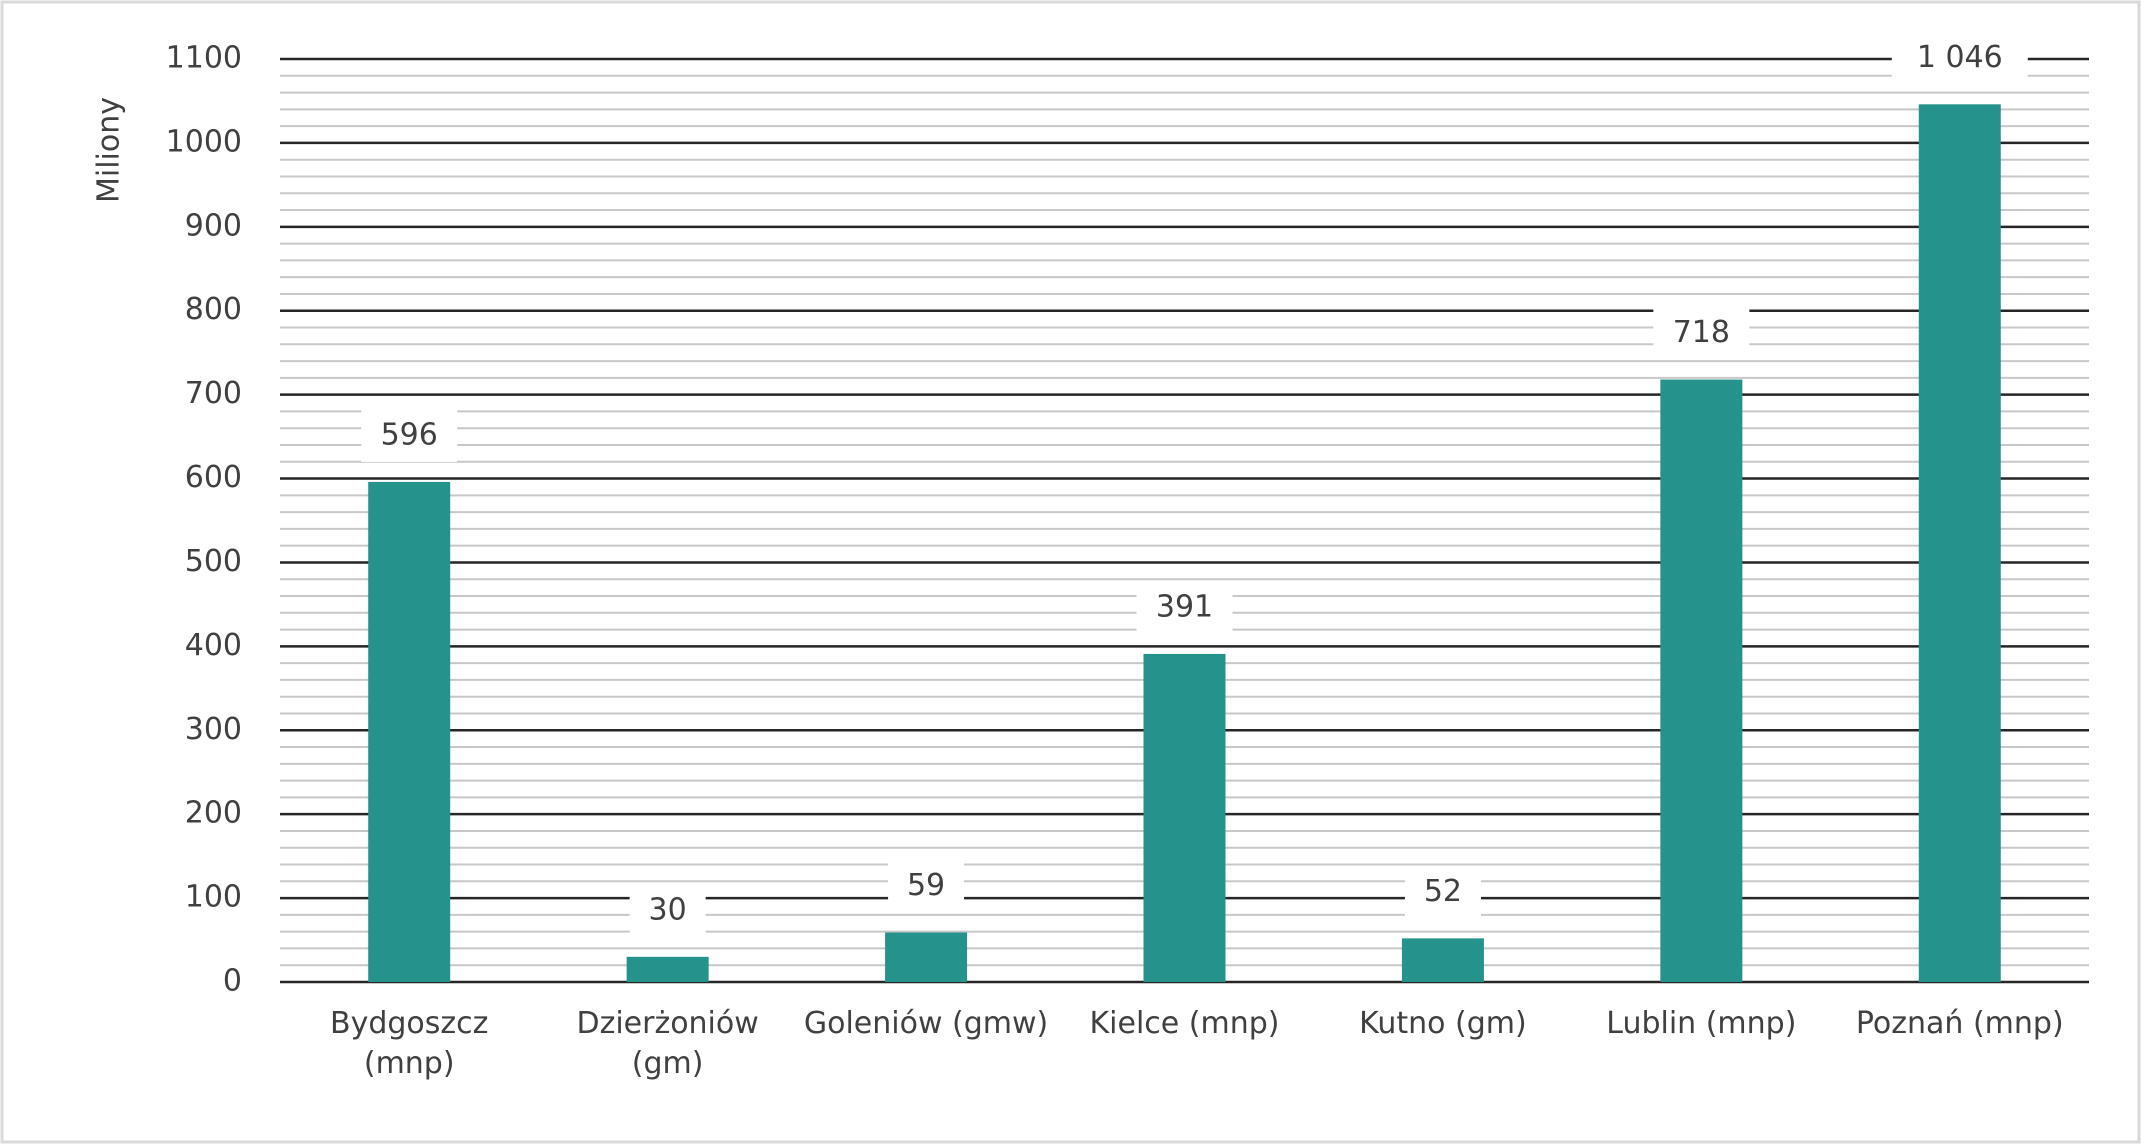 The image size is (2141, 1144). What do you see at coordinates (109, 150) in the screenshot?
I see `y-axis-label: Miliony` at bounding box center [109, 150].